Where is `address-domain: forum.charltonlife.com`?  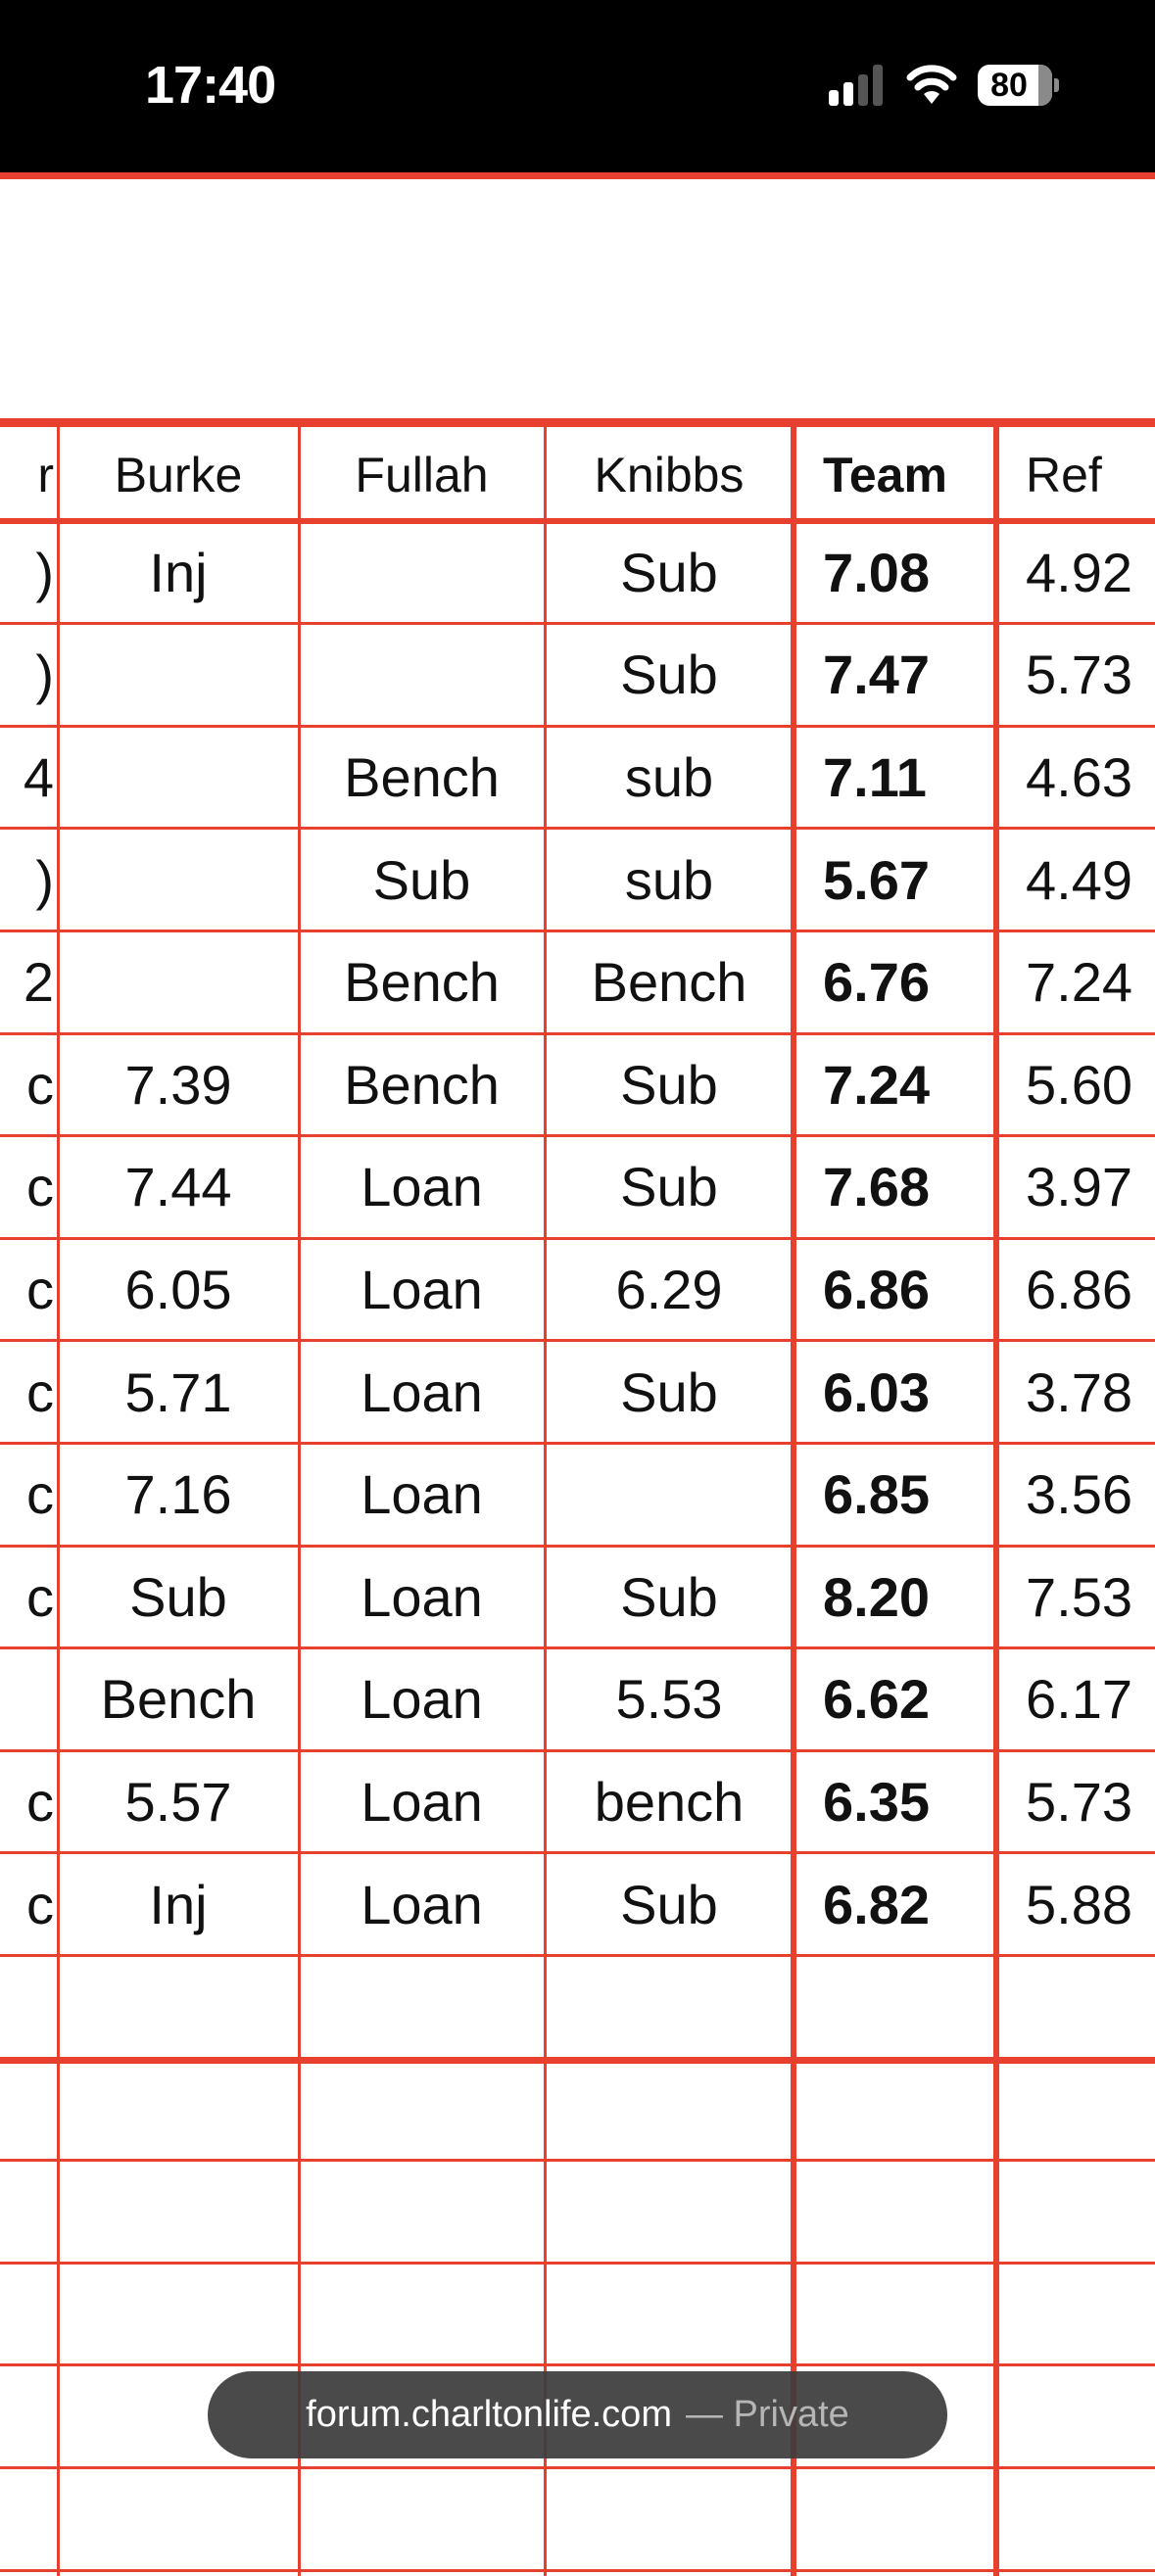
address-domain: forum.charltonlife.com is located at coordinates (489, 2414).